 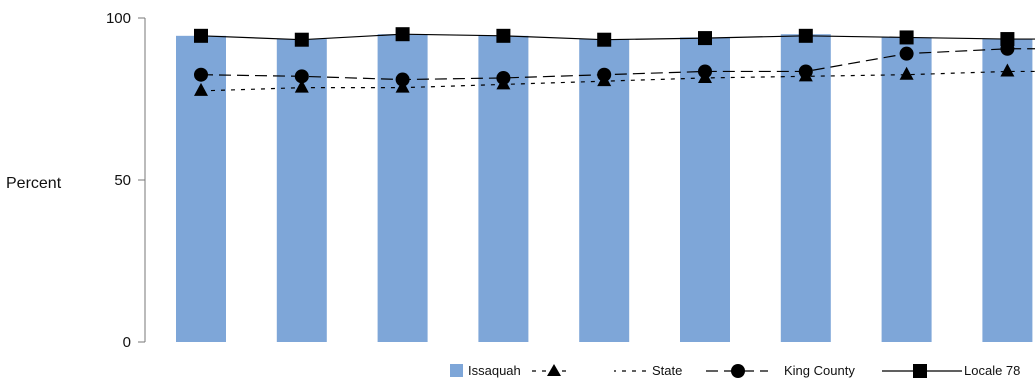 I want to click on legend-item-issaquah: Issaquah, so click(x=485, y=370).